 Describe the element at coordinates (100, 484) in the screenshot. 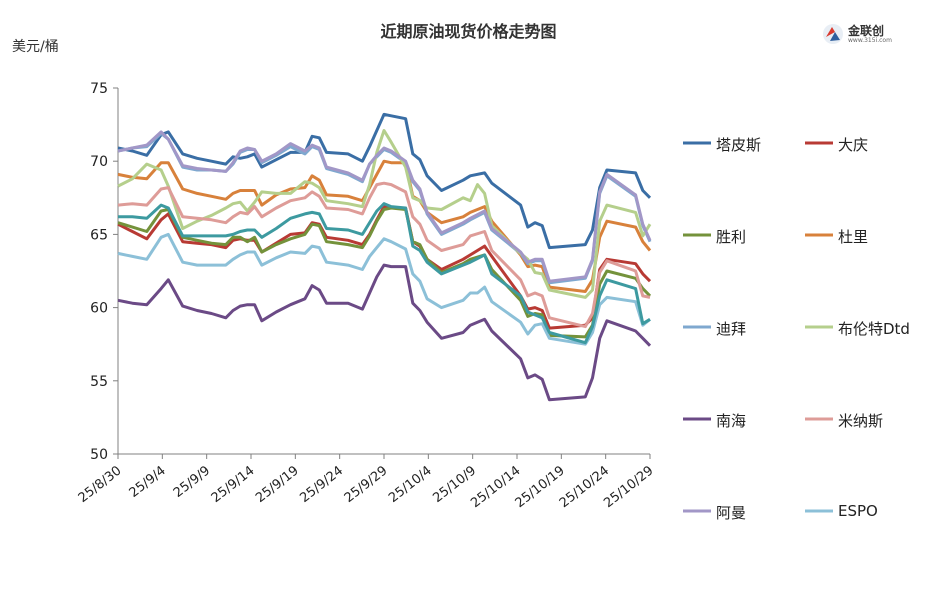

I see `x-tick-label: 25/8/30` at that location.